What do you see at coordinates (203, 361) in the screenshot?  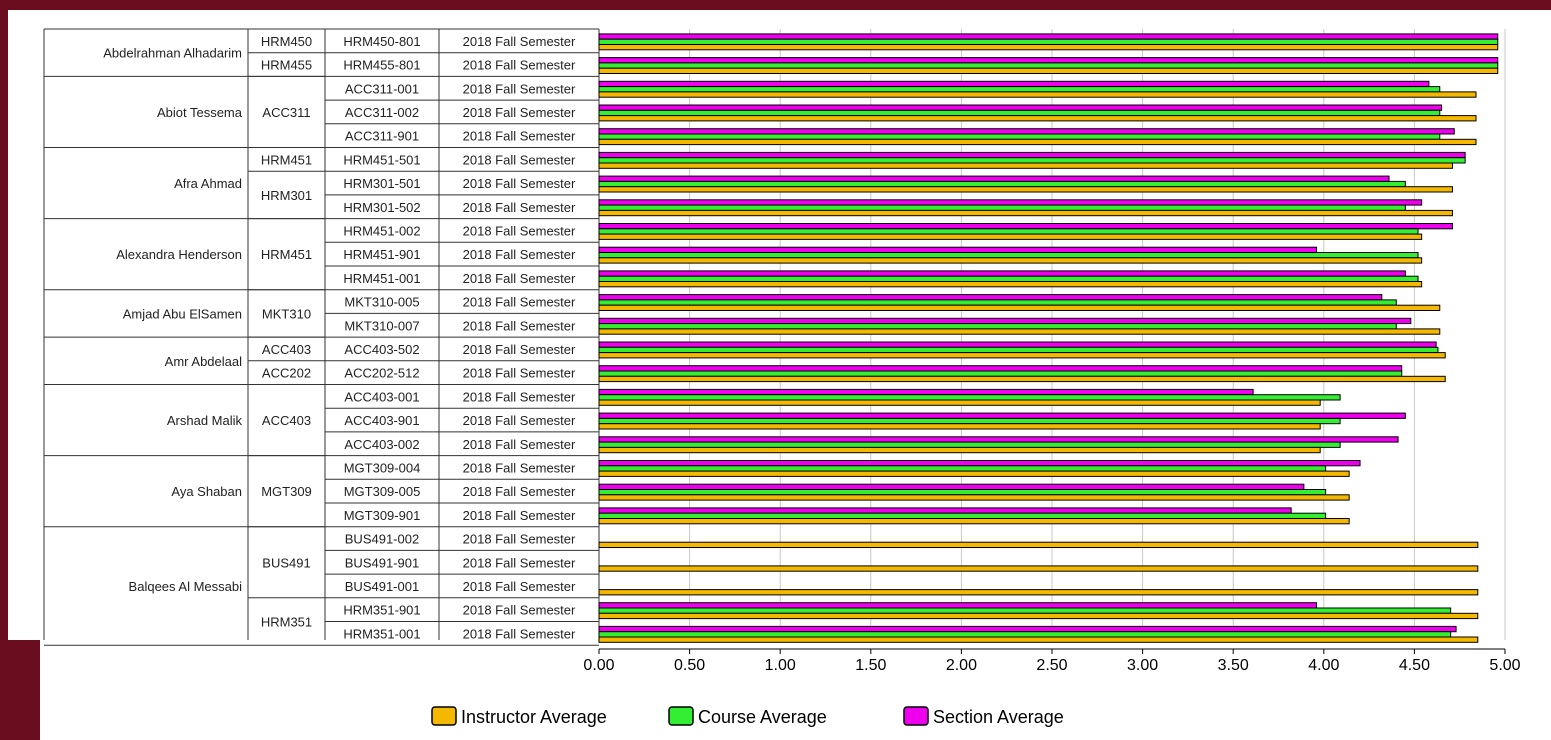 I see `instructor-name: Amr Abdelaal` at bounding box center [203, 361].